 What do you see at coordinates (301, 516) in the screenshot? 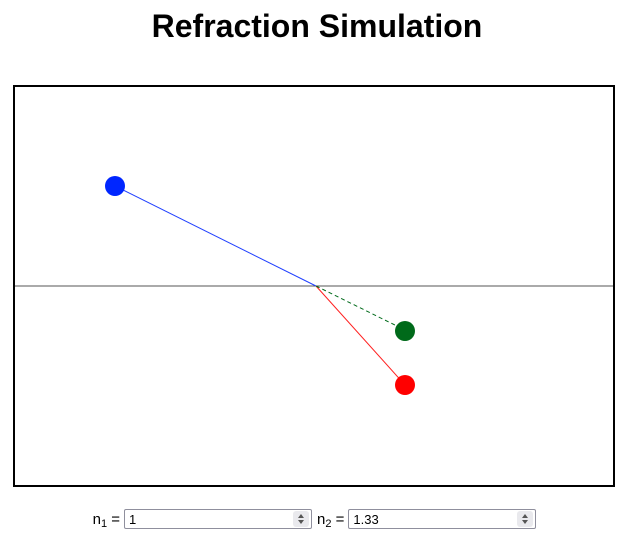
I see `n1-increment-icon` at bounding box center [301, 516].